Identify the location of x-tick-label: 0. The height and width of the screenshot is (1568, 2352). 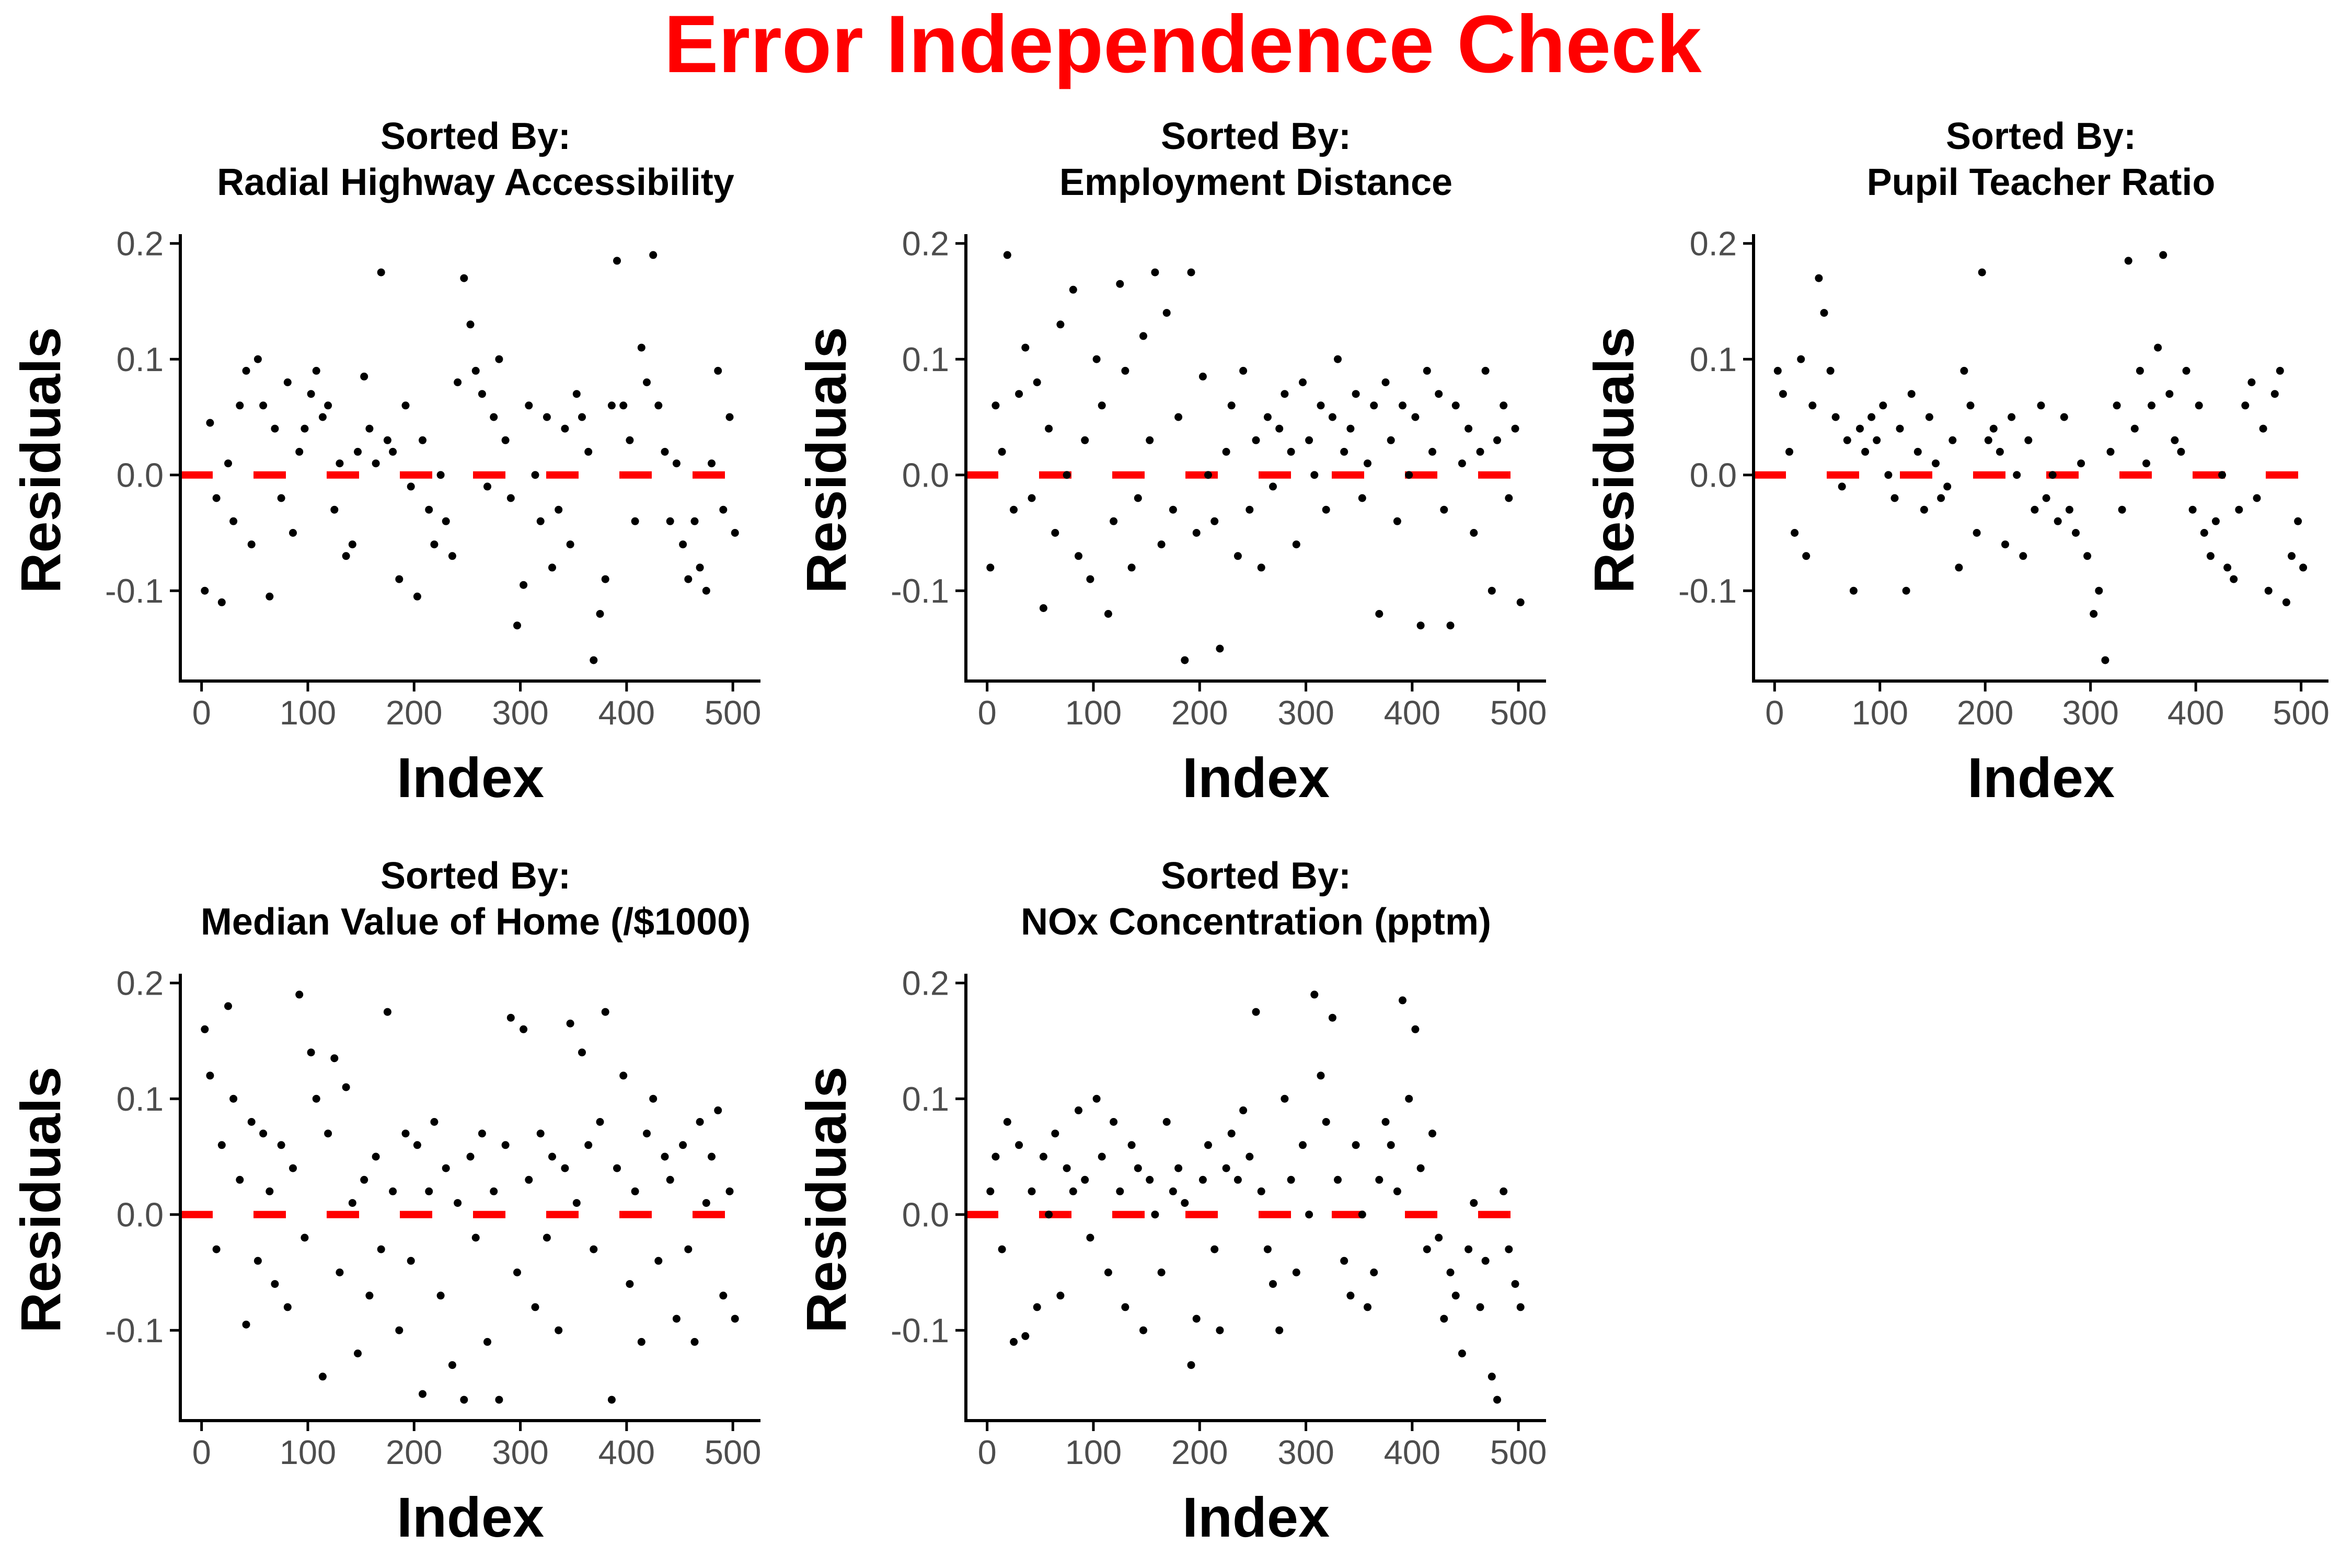
(201, 1452).